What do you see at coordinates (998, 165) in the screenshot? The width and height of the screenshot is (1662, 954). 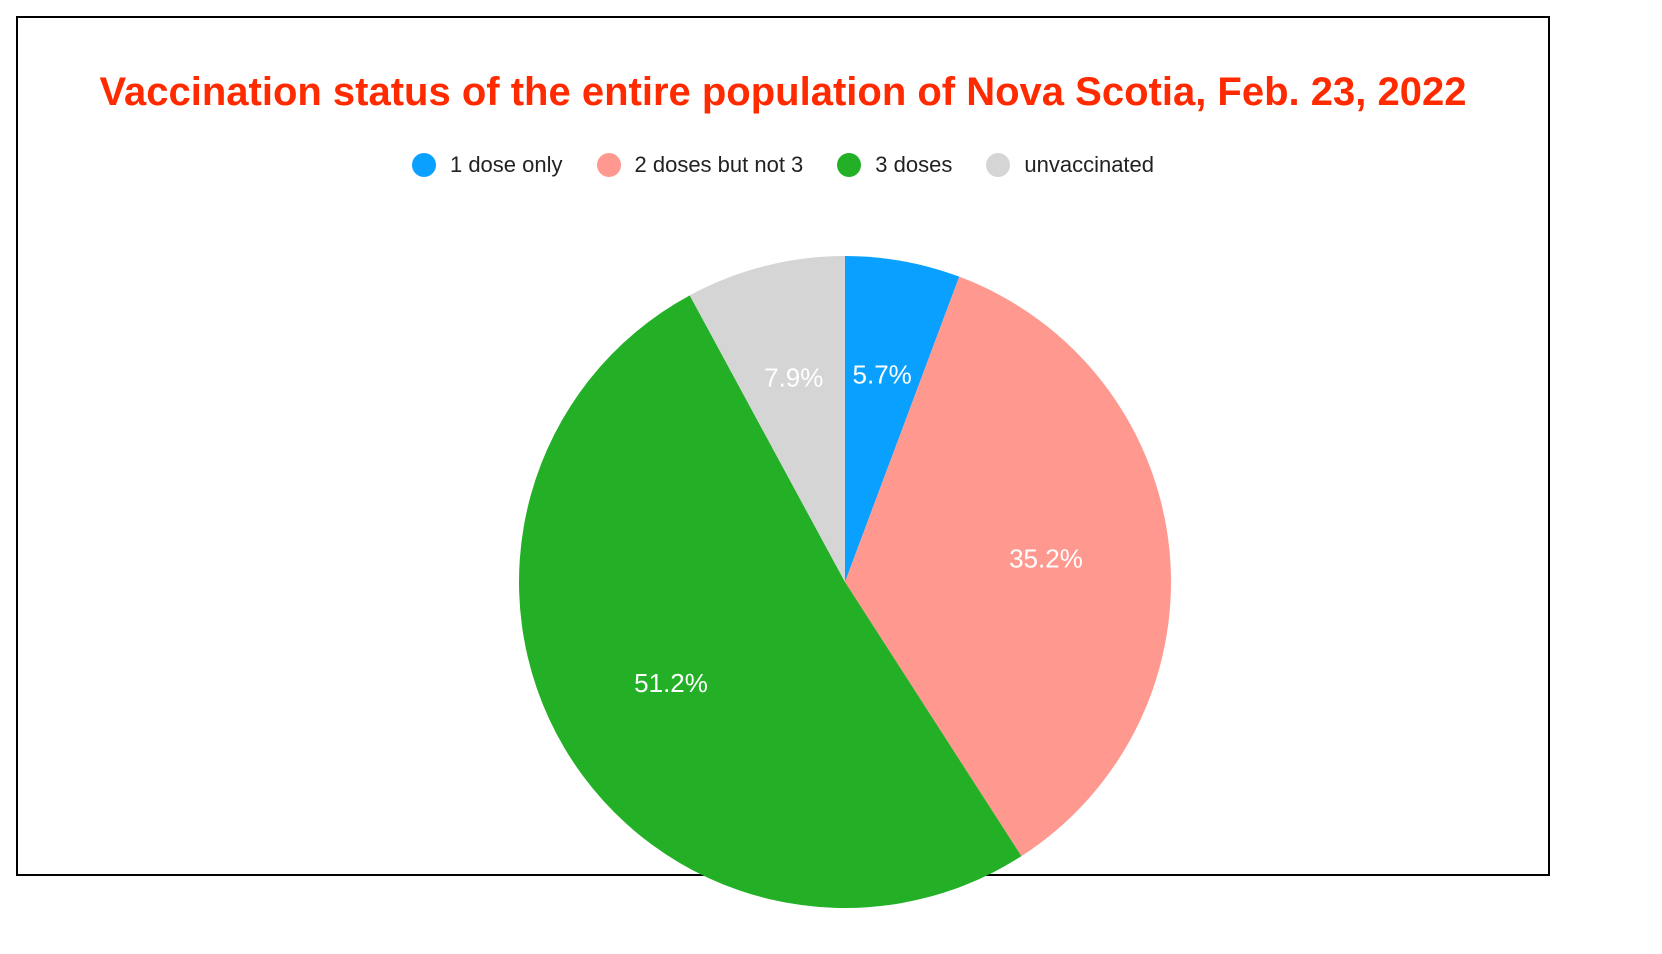 I see `legend-swatch-unvaccinated` at bounding box center [998, 165].